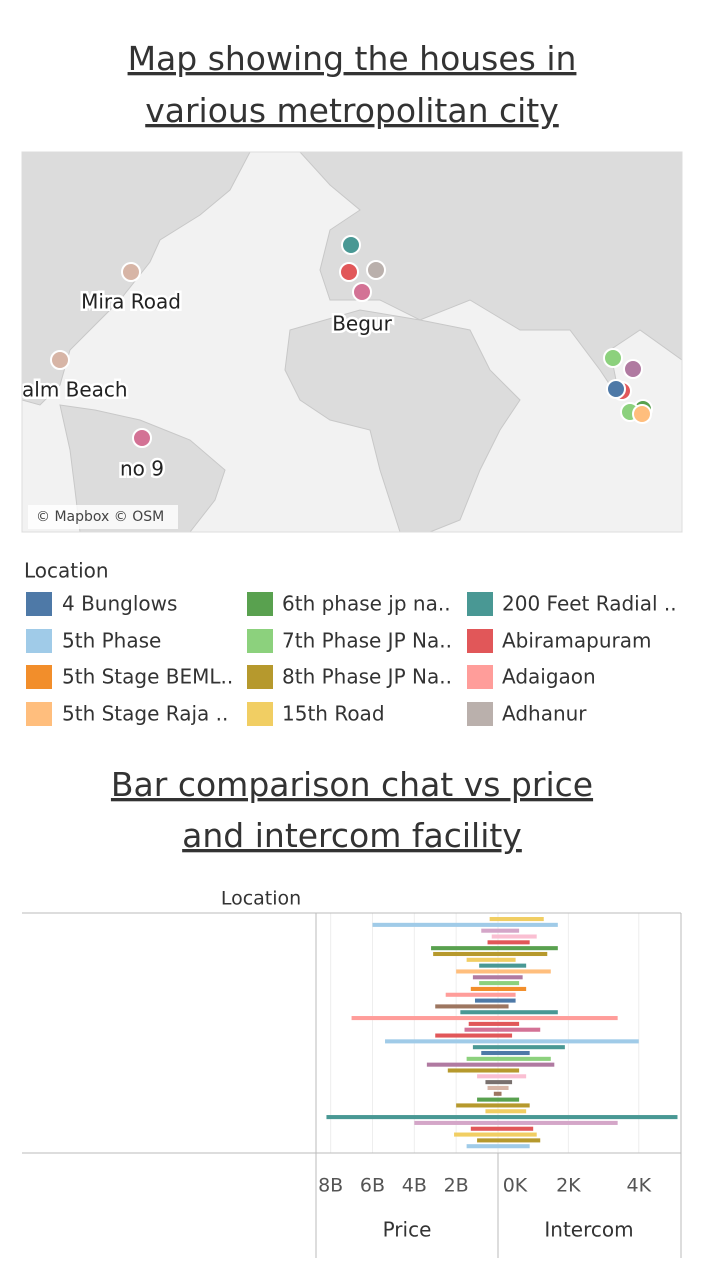 The height and width of the screenshot is (1280, 703). I want to click on map-attribution: © Mapbox © OSM, so click(100, 517).